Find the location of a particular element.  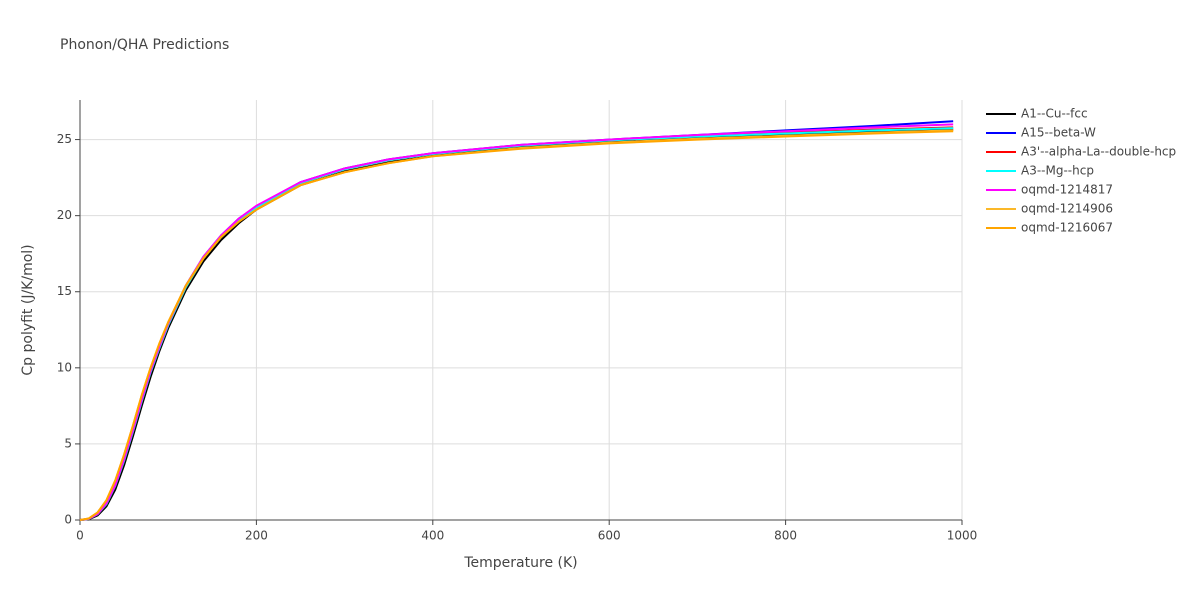

y-tick-label: 15 is located at coordinates (64, 291).